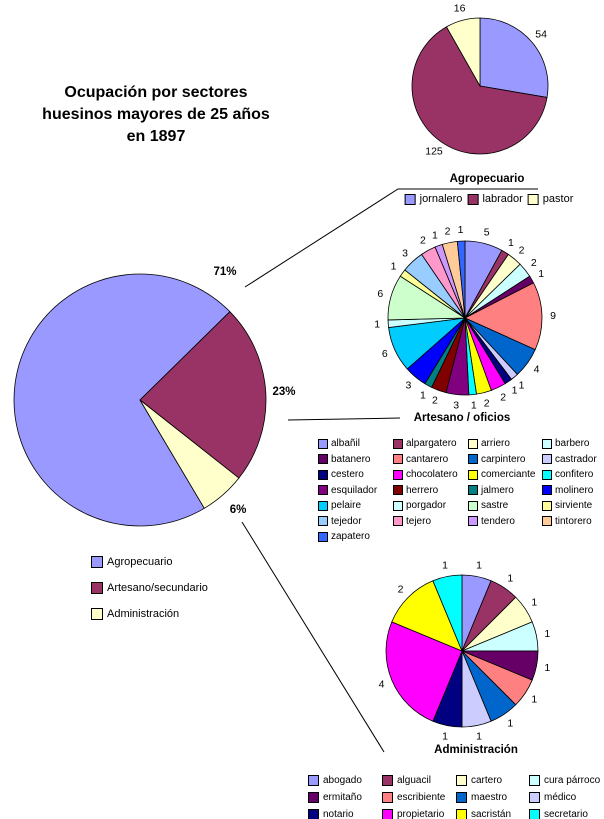  I want to click on subchart-title-administracion: Administración, so click(476, 750).